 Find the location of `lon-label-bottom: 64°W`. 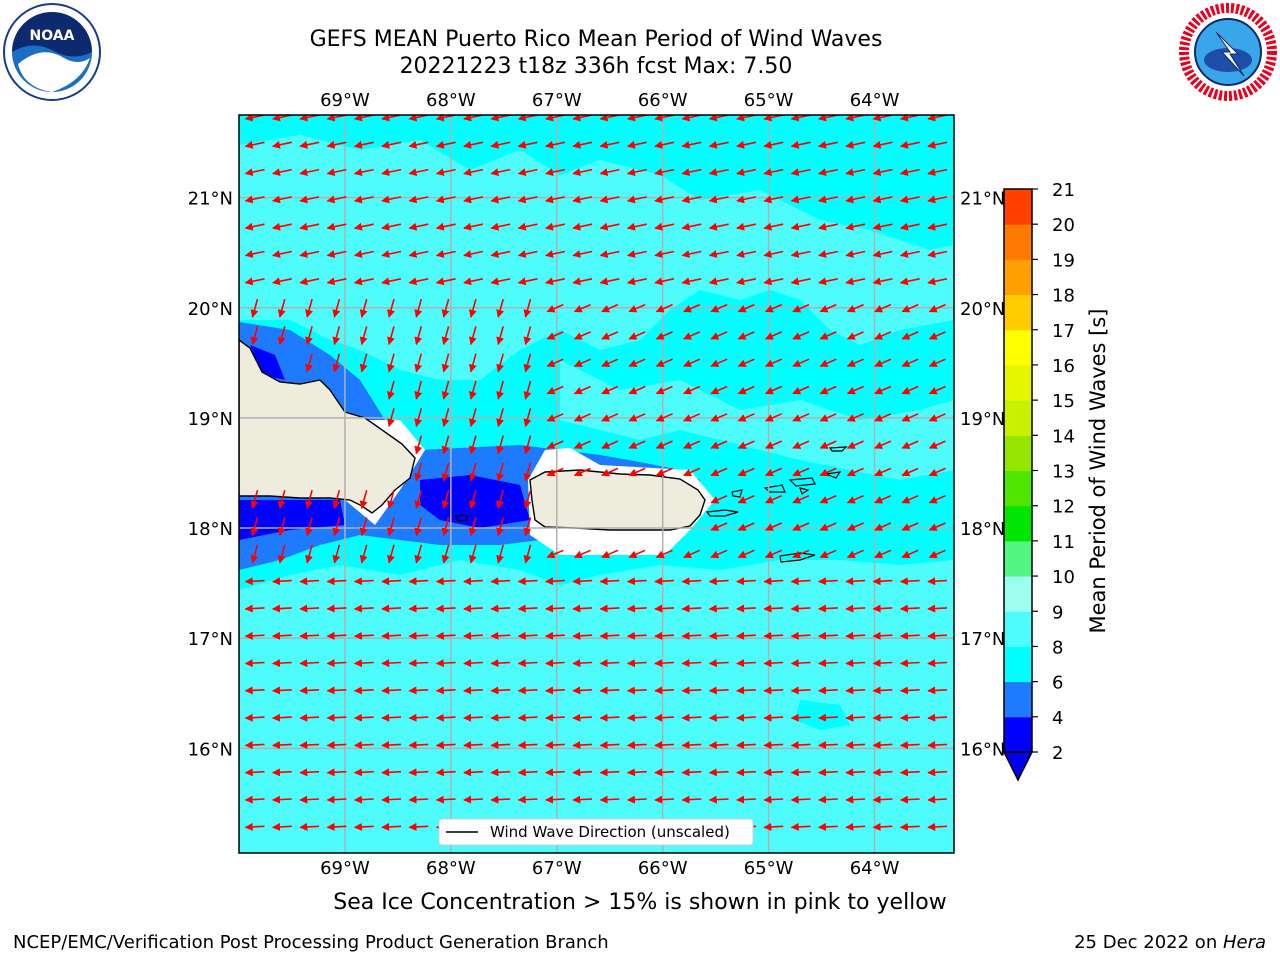

lon-label-bottom: 64°W is located at coordinates (875, 868).